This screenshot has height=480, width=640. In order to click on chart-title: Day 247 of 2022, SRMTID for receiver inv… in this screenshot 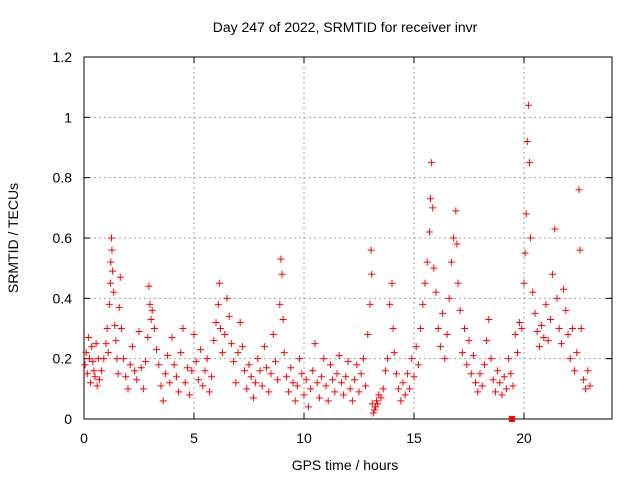, I will do `click(345, 27)`.